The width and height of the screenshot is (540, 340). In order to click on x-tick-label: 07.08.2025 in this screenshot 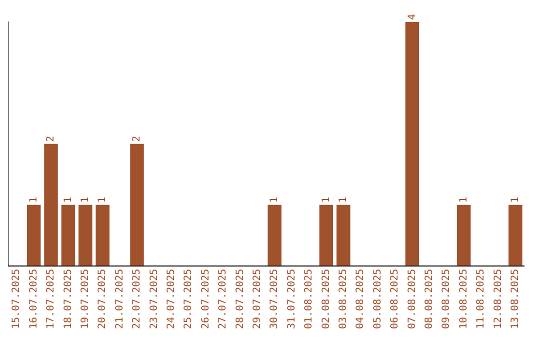, I will do `click(412, 299)`.